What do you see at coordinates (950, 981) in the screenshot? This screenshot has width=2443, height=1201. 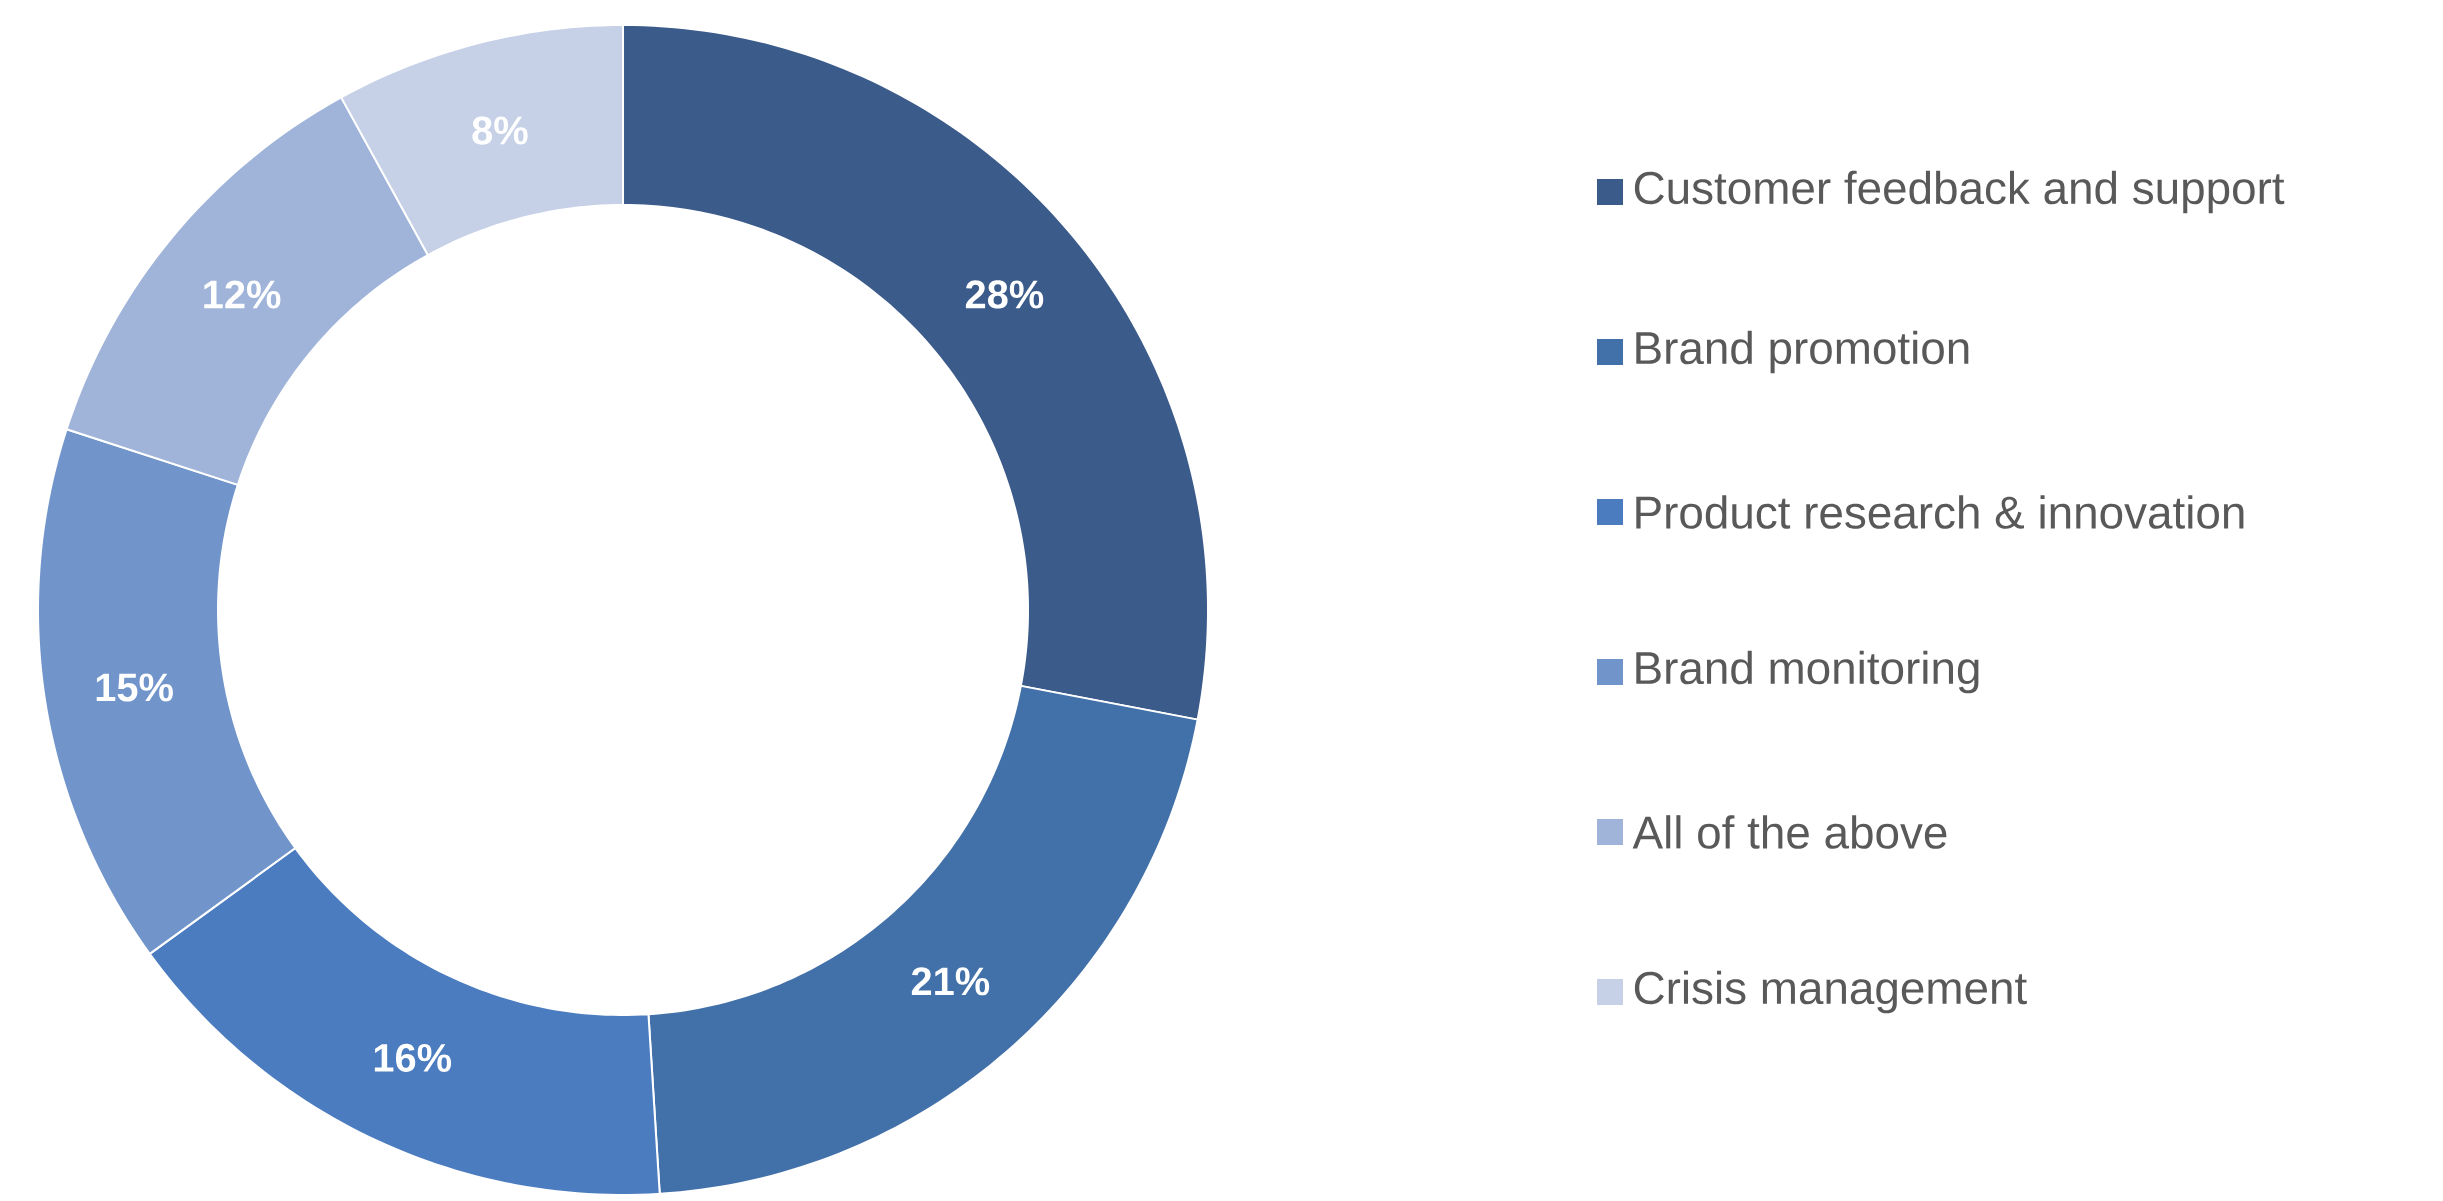 I see `data-label: 21%` at bounding box center [950, 981].